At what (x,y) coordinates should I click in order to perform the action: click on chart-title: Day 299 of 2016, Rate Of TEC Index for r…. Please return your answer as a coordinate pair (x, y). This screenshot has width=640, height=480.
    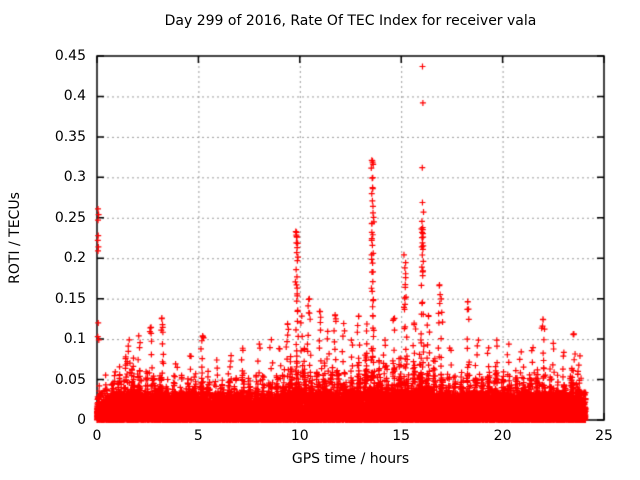
    Looking at the image, I should click on (350, 21).